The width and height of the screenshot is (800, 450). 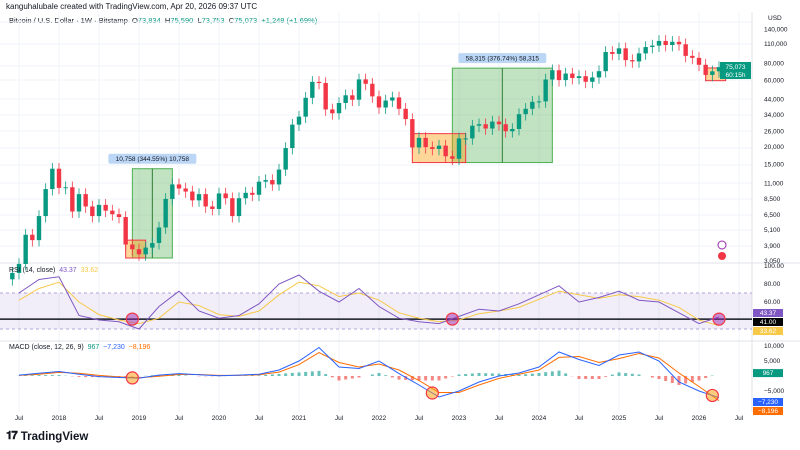 I want to click on rsi-band, so click(x=376, y=311).